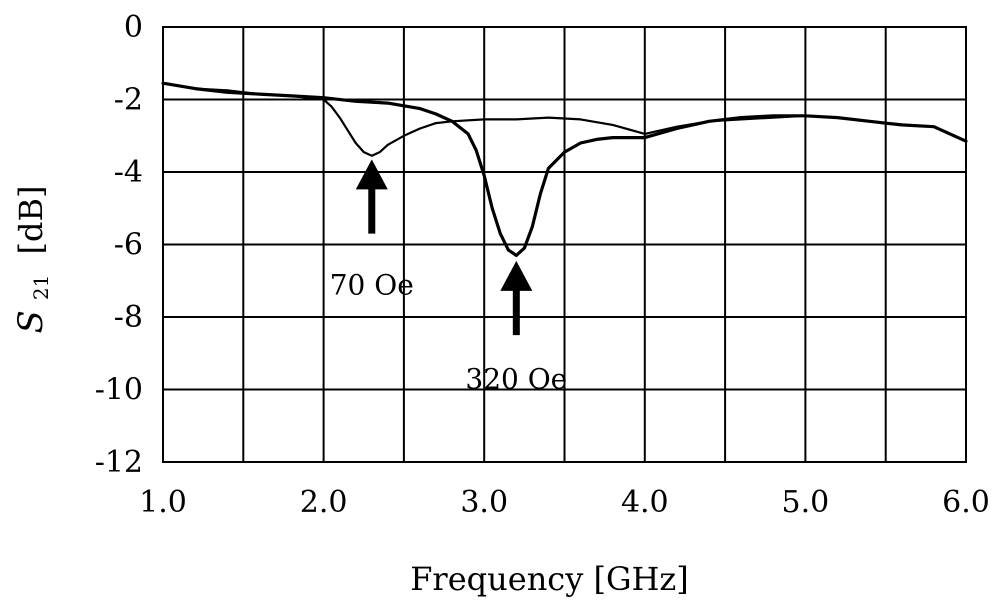  What do you see at coordinates (448, 277) in the screenshot?
I see `annotations: 70 Oe 320 Oe` at bounding box center [448, 277].